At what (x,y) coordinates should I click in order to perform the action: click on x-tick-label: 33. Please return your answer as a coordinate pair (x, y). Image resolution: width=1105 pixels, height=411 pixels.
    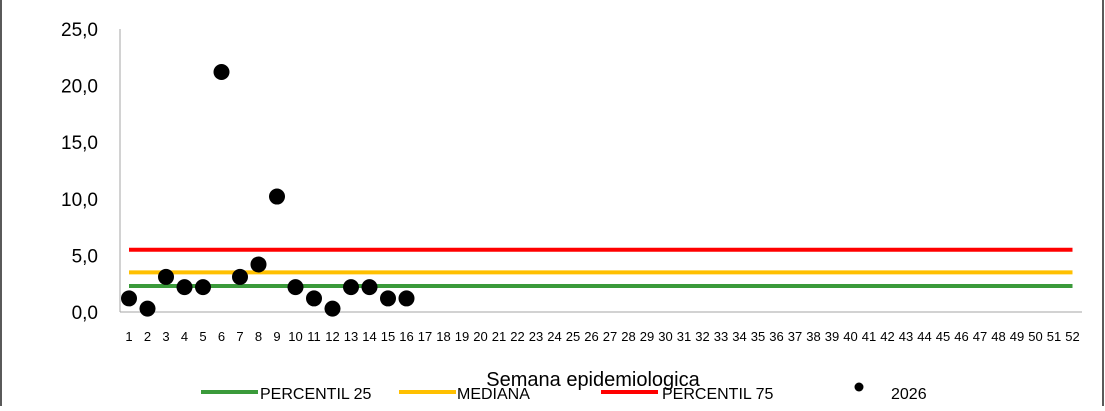
    Looking at the image, I should click on (721, 336).